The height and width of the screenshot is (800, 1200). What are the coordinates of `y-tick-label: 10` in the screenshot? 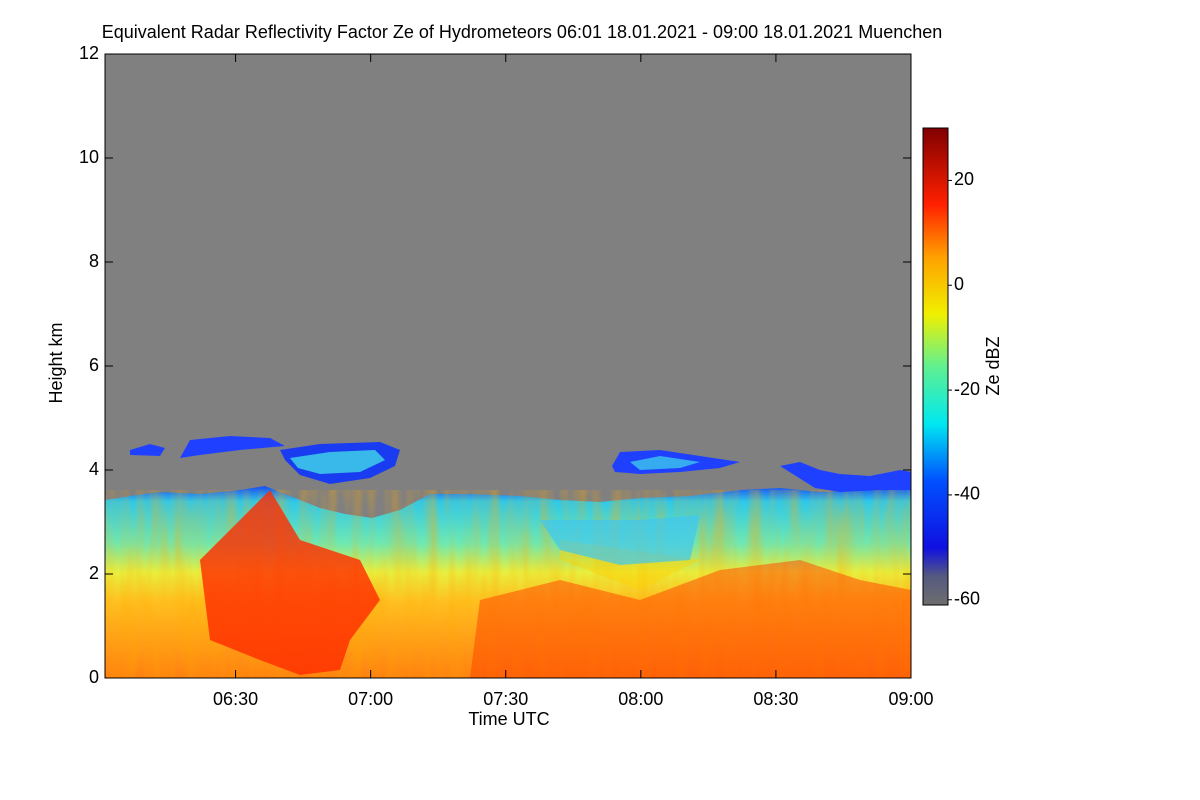 It's located at (89, 157).